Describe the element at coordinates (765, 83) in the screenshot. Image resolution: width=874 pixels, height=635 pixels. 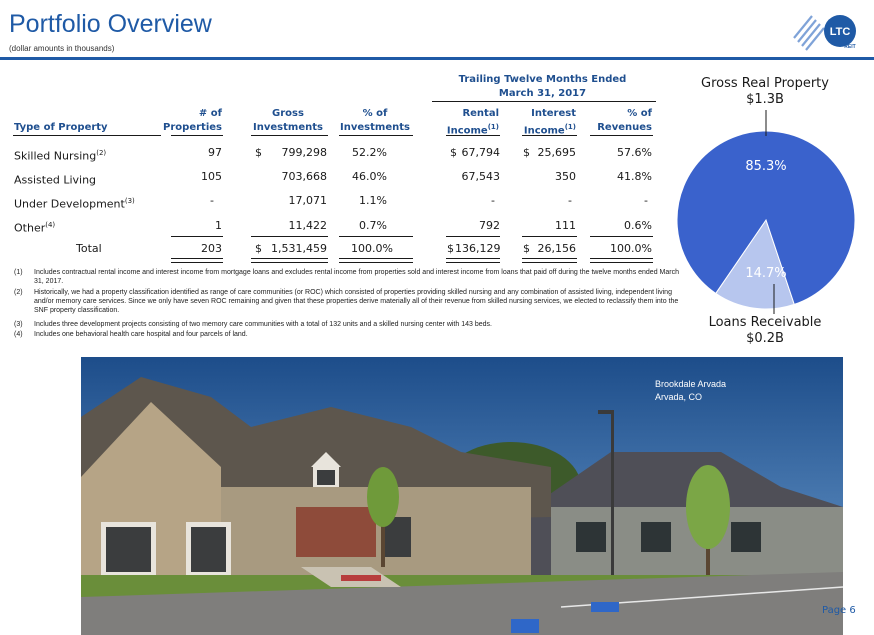
I see `pie-top-label-1: Gross Real Property` at that location.